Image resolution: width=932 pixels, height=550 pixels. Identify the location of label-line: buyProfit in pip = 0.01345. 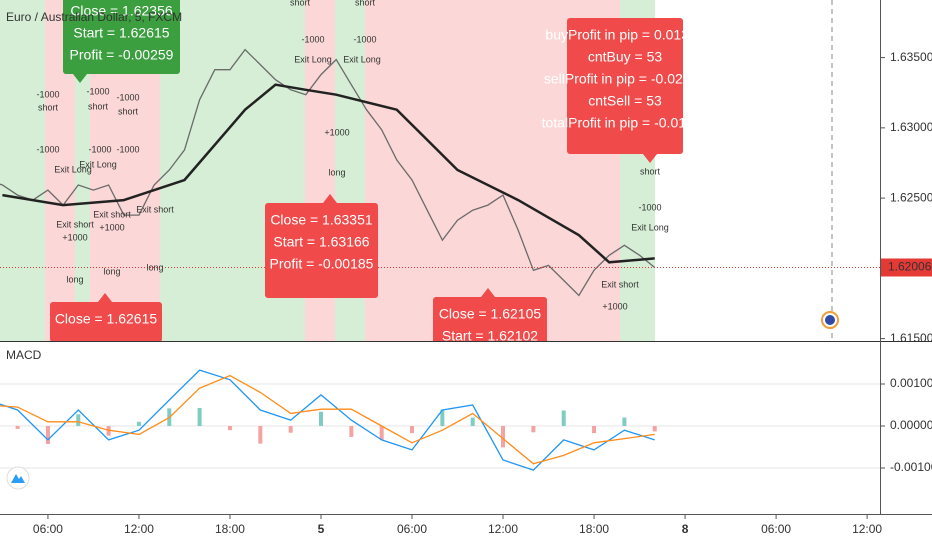
(624, 35).